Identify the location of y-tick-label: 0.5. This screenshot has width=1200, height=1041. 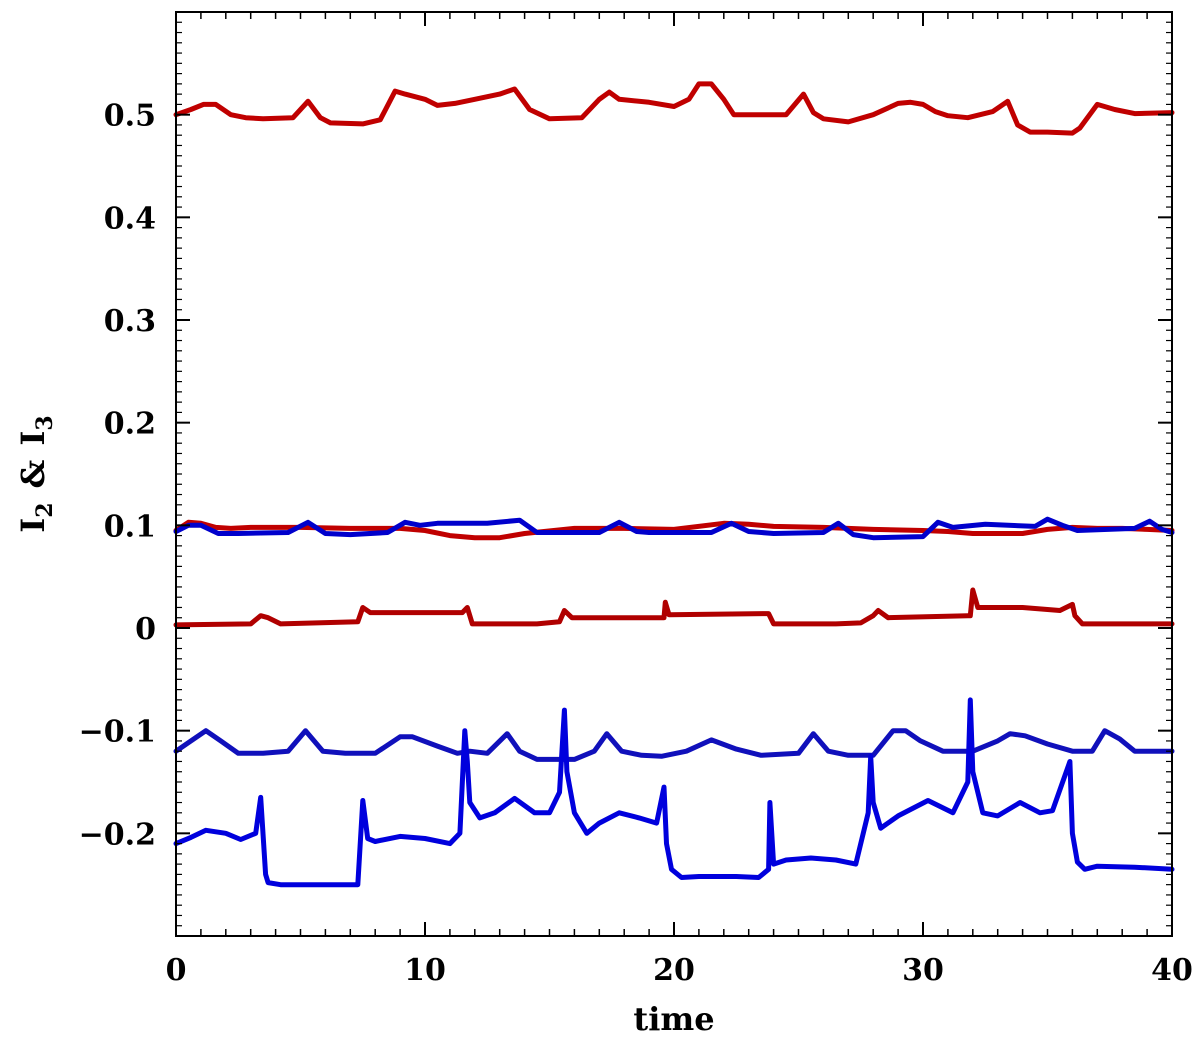
(130, 116).